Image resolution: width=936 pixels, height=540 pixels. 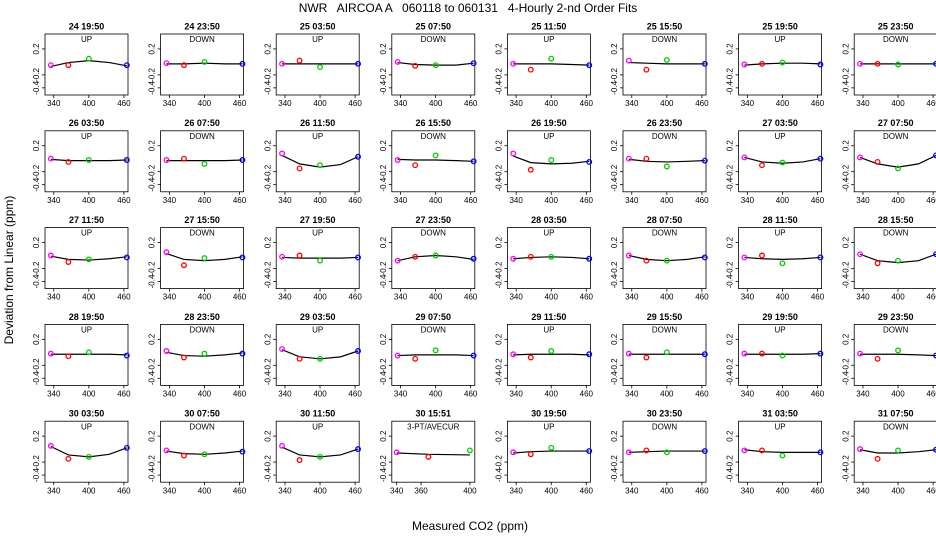 I want to click on panel-title: 24 23:50, so click(x=202, y=26).